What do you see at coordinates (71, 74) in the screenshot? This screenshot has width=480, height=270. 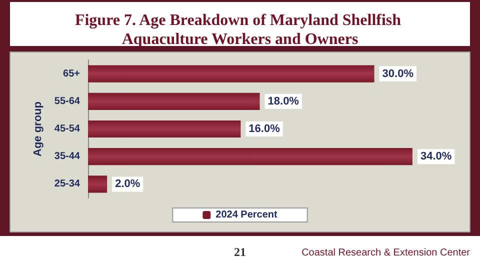 I see `y-tick-label: 65+` at bounding box center [71, 74].